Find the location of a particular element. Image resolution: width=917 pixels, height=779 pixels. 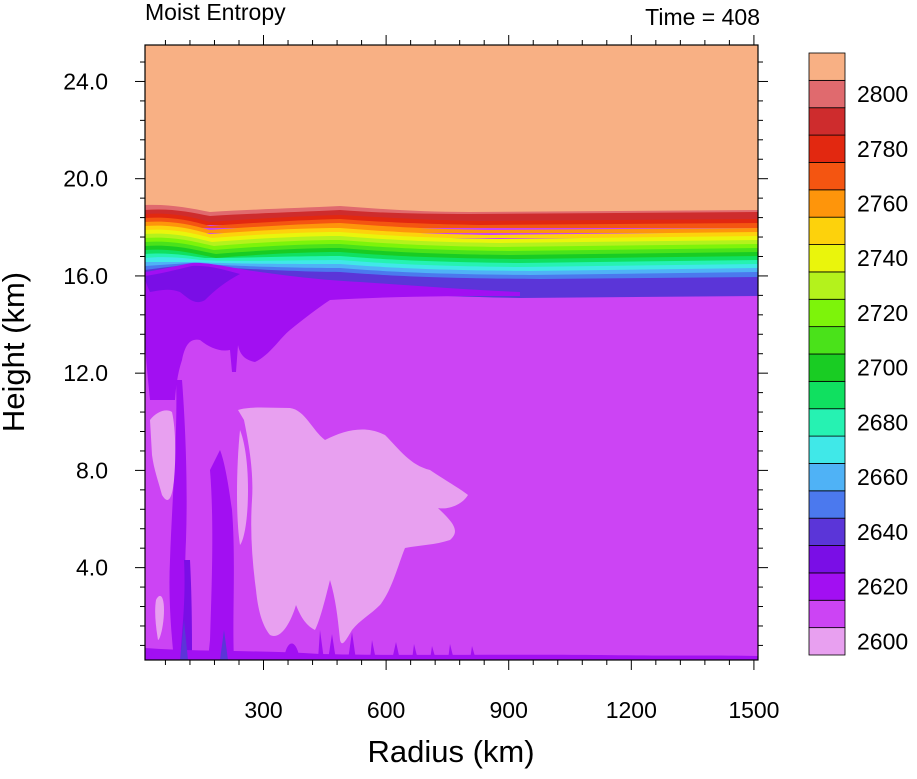

y-tick-label: 24.0 is located at coordinates (85, 81).